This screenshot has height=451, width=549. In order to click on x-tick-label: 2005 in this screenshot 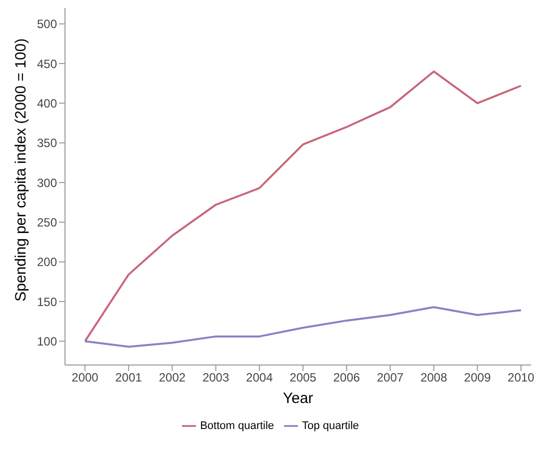, I will do `click(303, 377)`.